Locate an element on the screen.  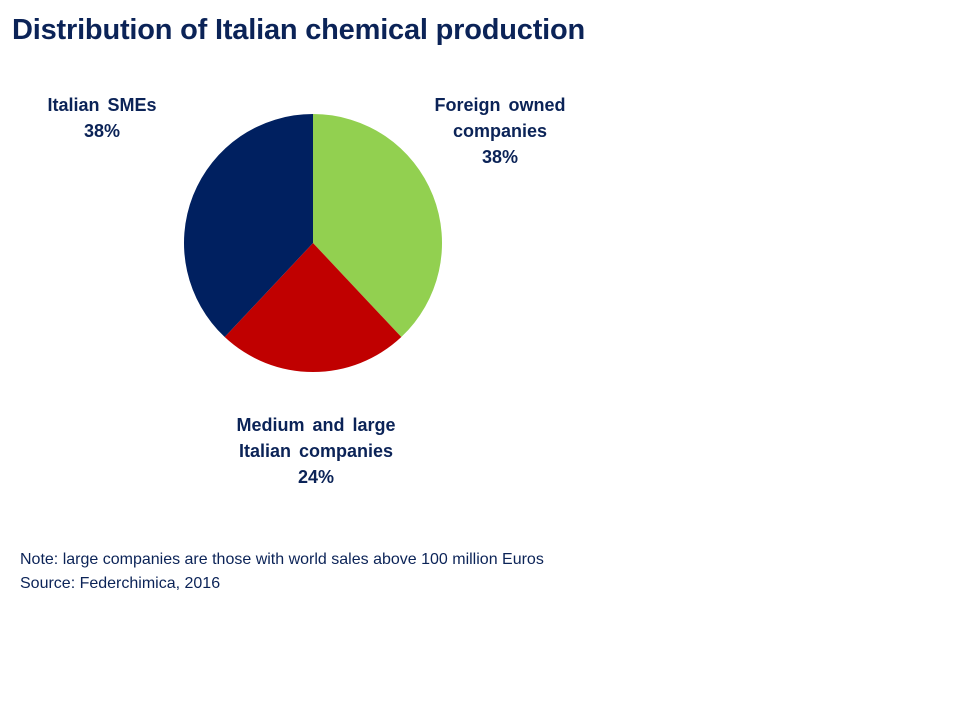
slice-value-italian-smes: 38% is located at coordinates (102, 131).